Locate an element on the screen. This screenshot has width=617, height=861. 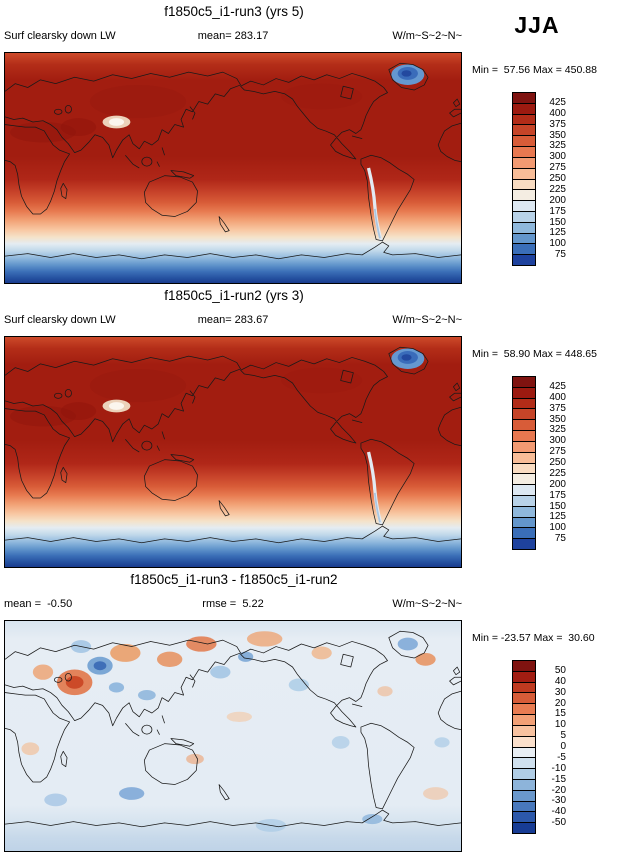
mean-label: mean= 283.17 is located at coordinates (233, 36).